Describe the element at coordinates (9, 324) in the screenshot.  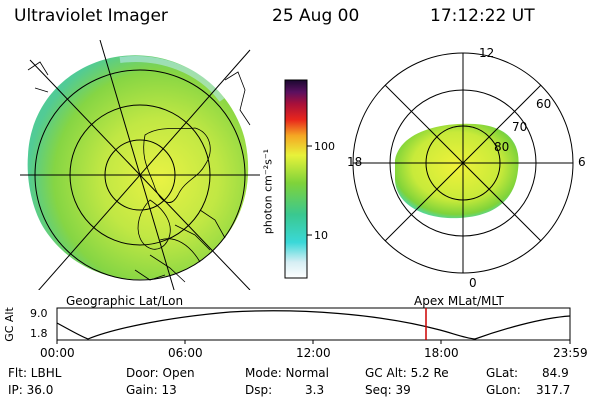
I see `orbit-ylabel: GC Alt` at that location.